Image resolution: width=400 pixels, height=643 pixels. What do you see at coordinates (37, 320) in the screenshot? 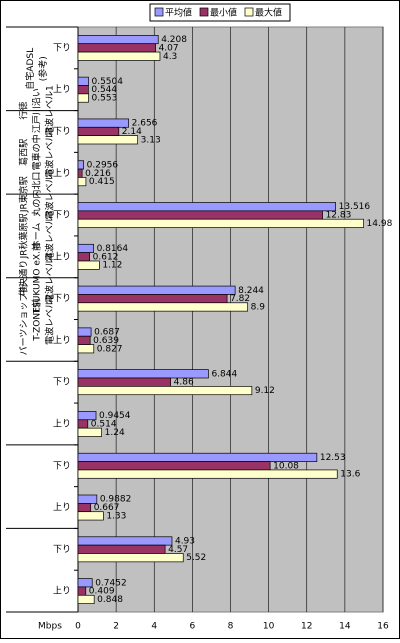
I see `group-label: T-ZONE前` at bounding box center [37, 320].